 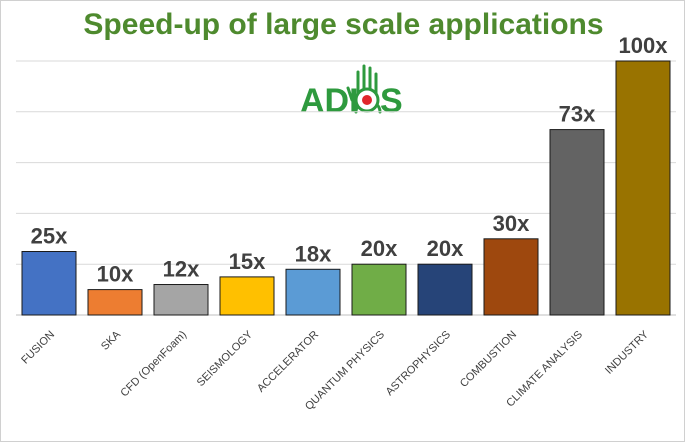 I want to click on x-tick-label: SEISMOLOGY, so click(x=225, y=358).